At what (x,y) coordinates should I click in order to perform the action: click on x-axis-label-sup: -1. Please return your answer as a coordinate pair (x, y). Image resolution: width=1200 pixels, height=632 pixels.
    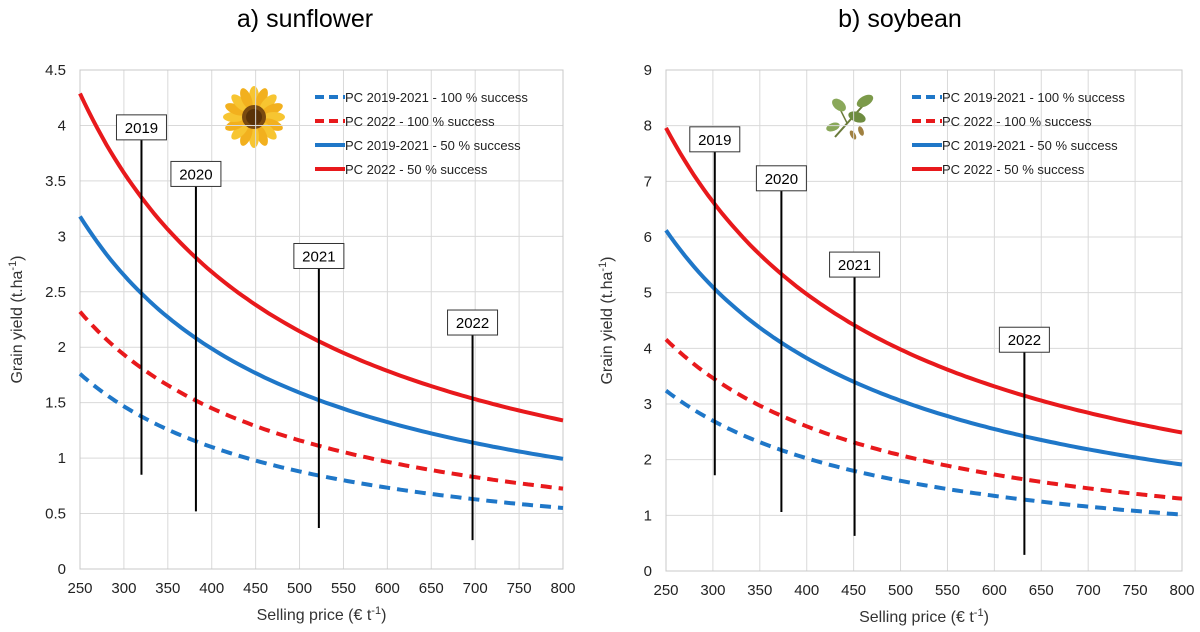
    Looking at the image, I should click on (376, 611).